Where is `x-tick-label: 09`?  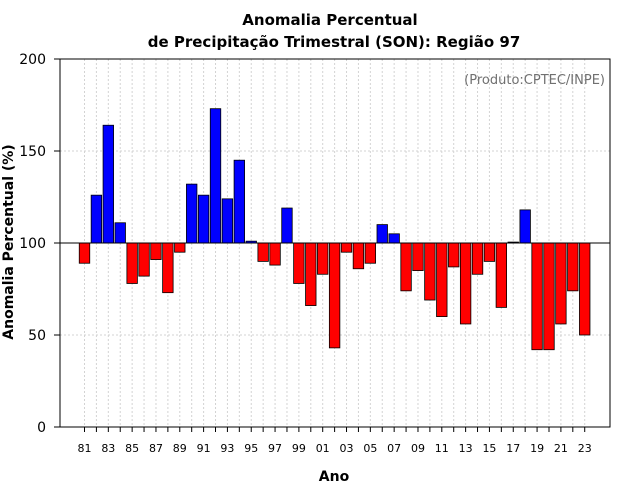 x-tick-label: 09 is located at coordinates (418, 448).